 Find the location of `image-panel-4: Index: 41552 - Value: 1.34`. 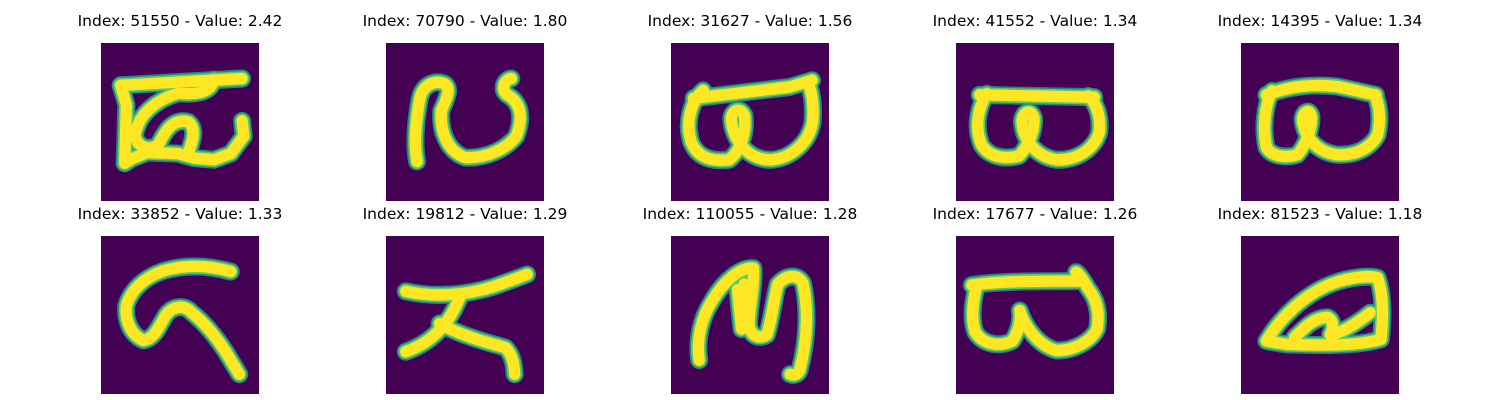

image-panel-4: Index: 41552 - Value: 1.34 is located at coordinates (1035, 105).